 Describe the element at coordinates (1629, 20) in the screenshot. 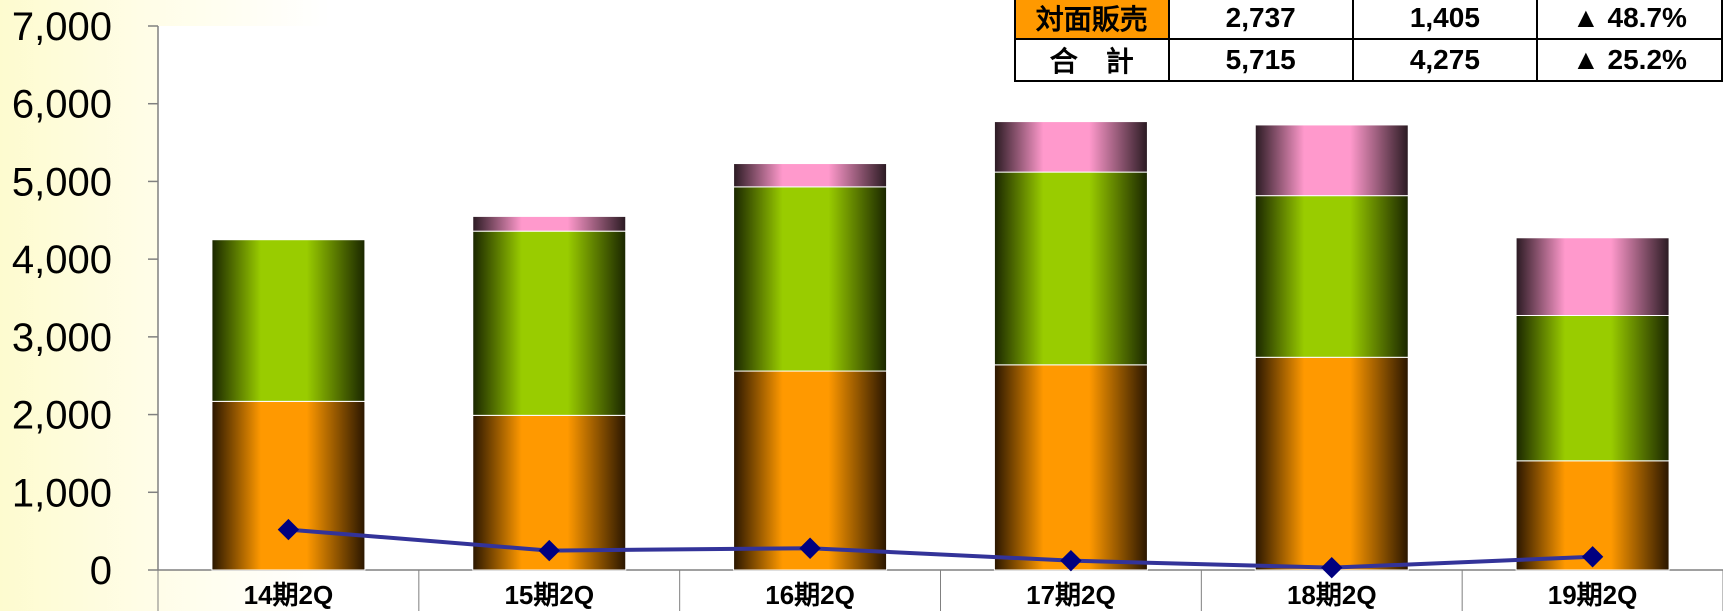

I see `row-change: ▲ 48.7%` at that location.